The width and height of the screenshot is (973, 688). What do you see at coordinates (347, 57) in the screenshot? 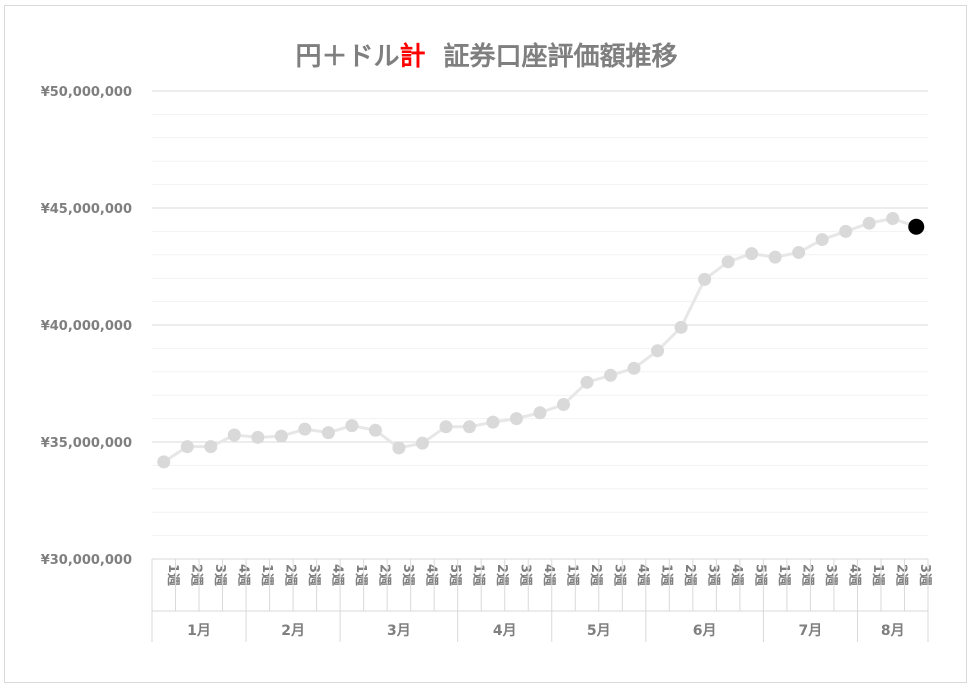
I see `chart-title-part1: 円＋ドル` at bounding box center [347, 57].